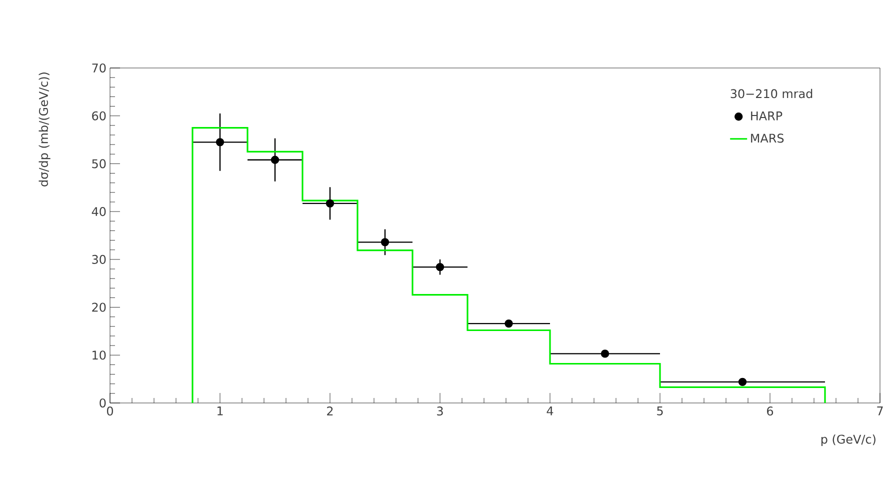  Describe the element at coordinates (880, 411) in the screenshot. I see `x-tick-label: 7` at that location.